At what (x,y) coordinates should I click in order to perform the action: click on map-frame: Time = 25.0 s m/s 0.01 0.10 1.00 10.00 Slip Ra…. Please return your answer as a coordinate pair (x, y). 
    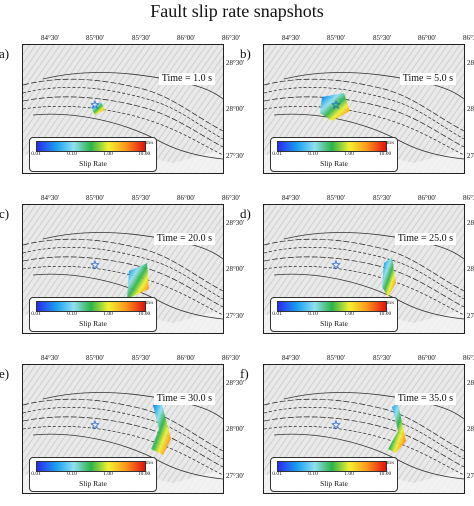
    Looking at the image, I should click on (364, 269).